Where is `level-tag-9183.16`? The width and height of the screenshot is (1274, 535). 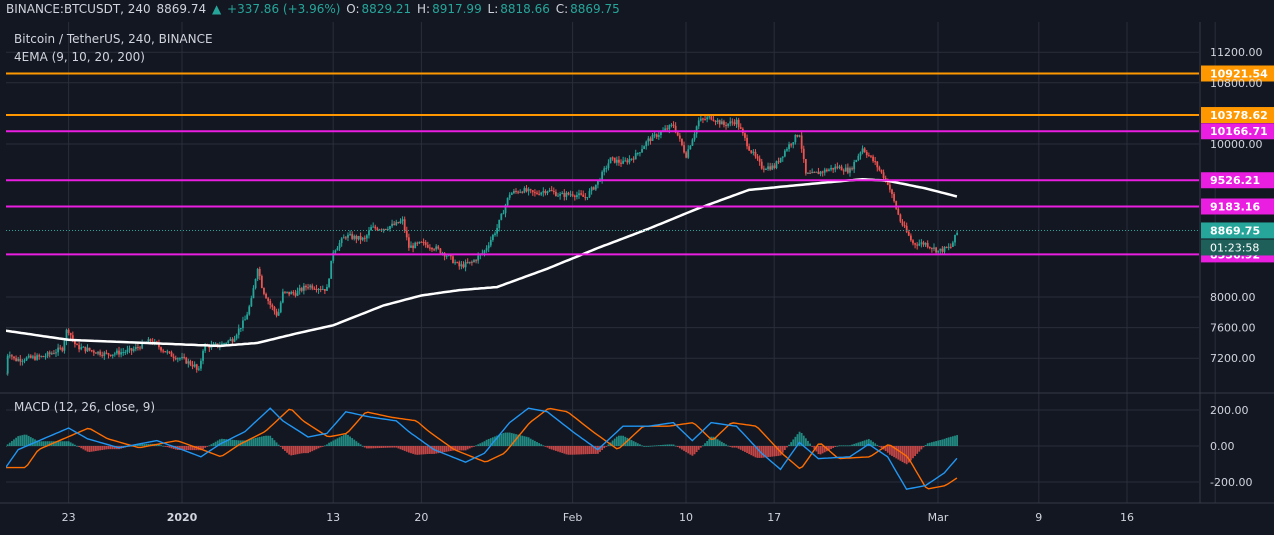 level-tag-9183.16 is located at coordinates (1237, 206).